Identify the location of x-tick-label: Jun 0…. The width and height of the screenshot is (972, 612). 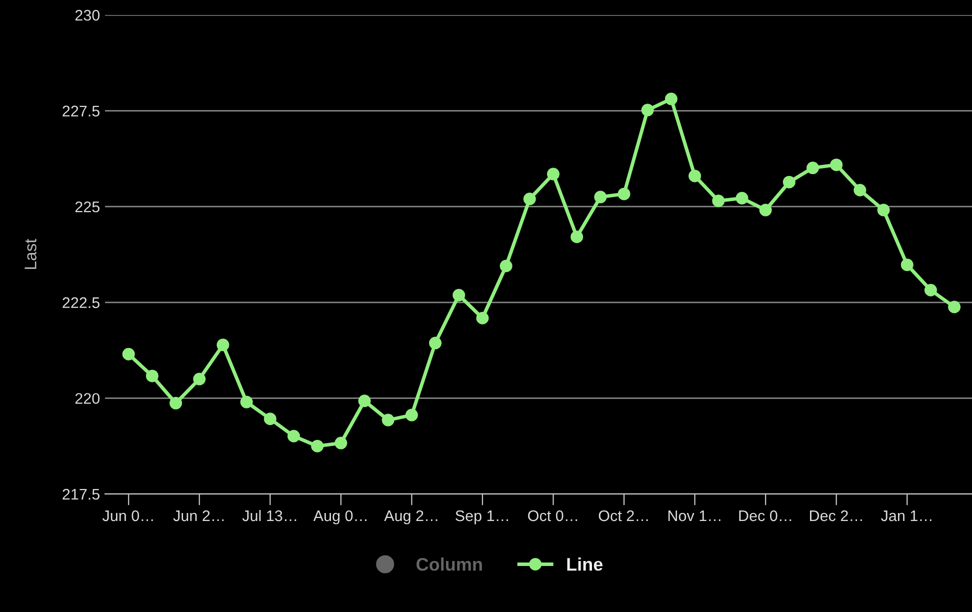
(127, 516).